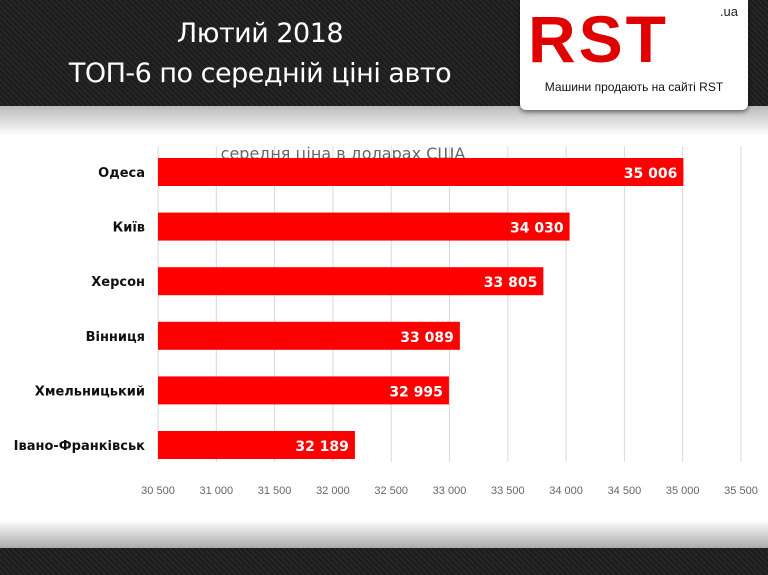 Image resolution: width=768 pixels, height=575 pixels. I want to click on footer-banner, so click(384, 547).